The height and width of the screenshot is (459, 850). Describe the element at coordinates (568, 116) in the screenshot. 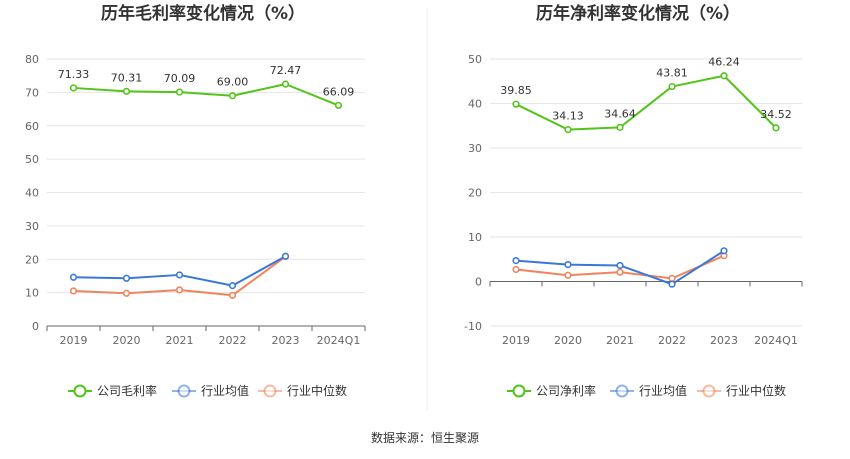

I see `data-label: 34.13` at that location.